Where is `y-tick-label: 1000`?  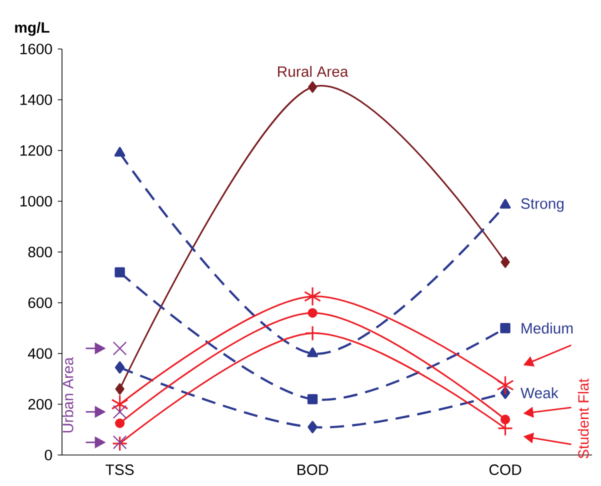 y-tick-label: 1000 is located at coordinates (36, 201).